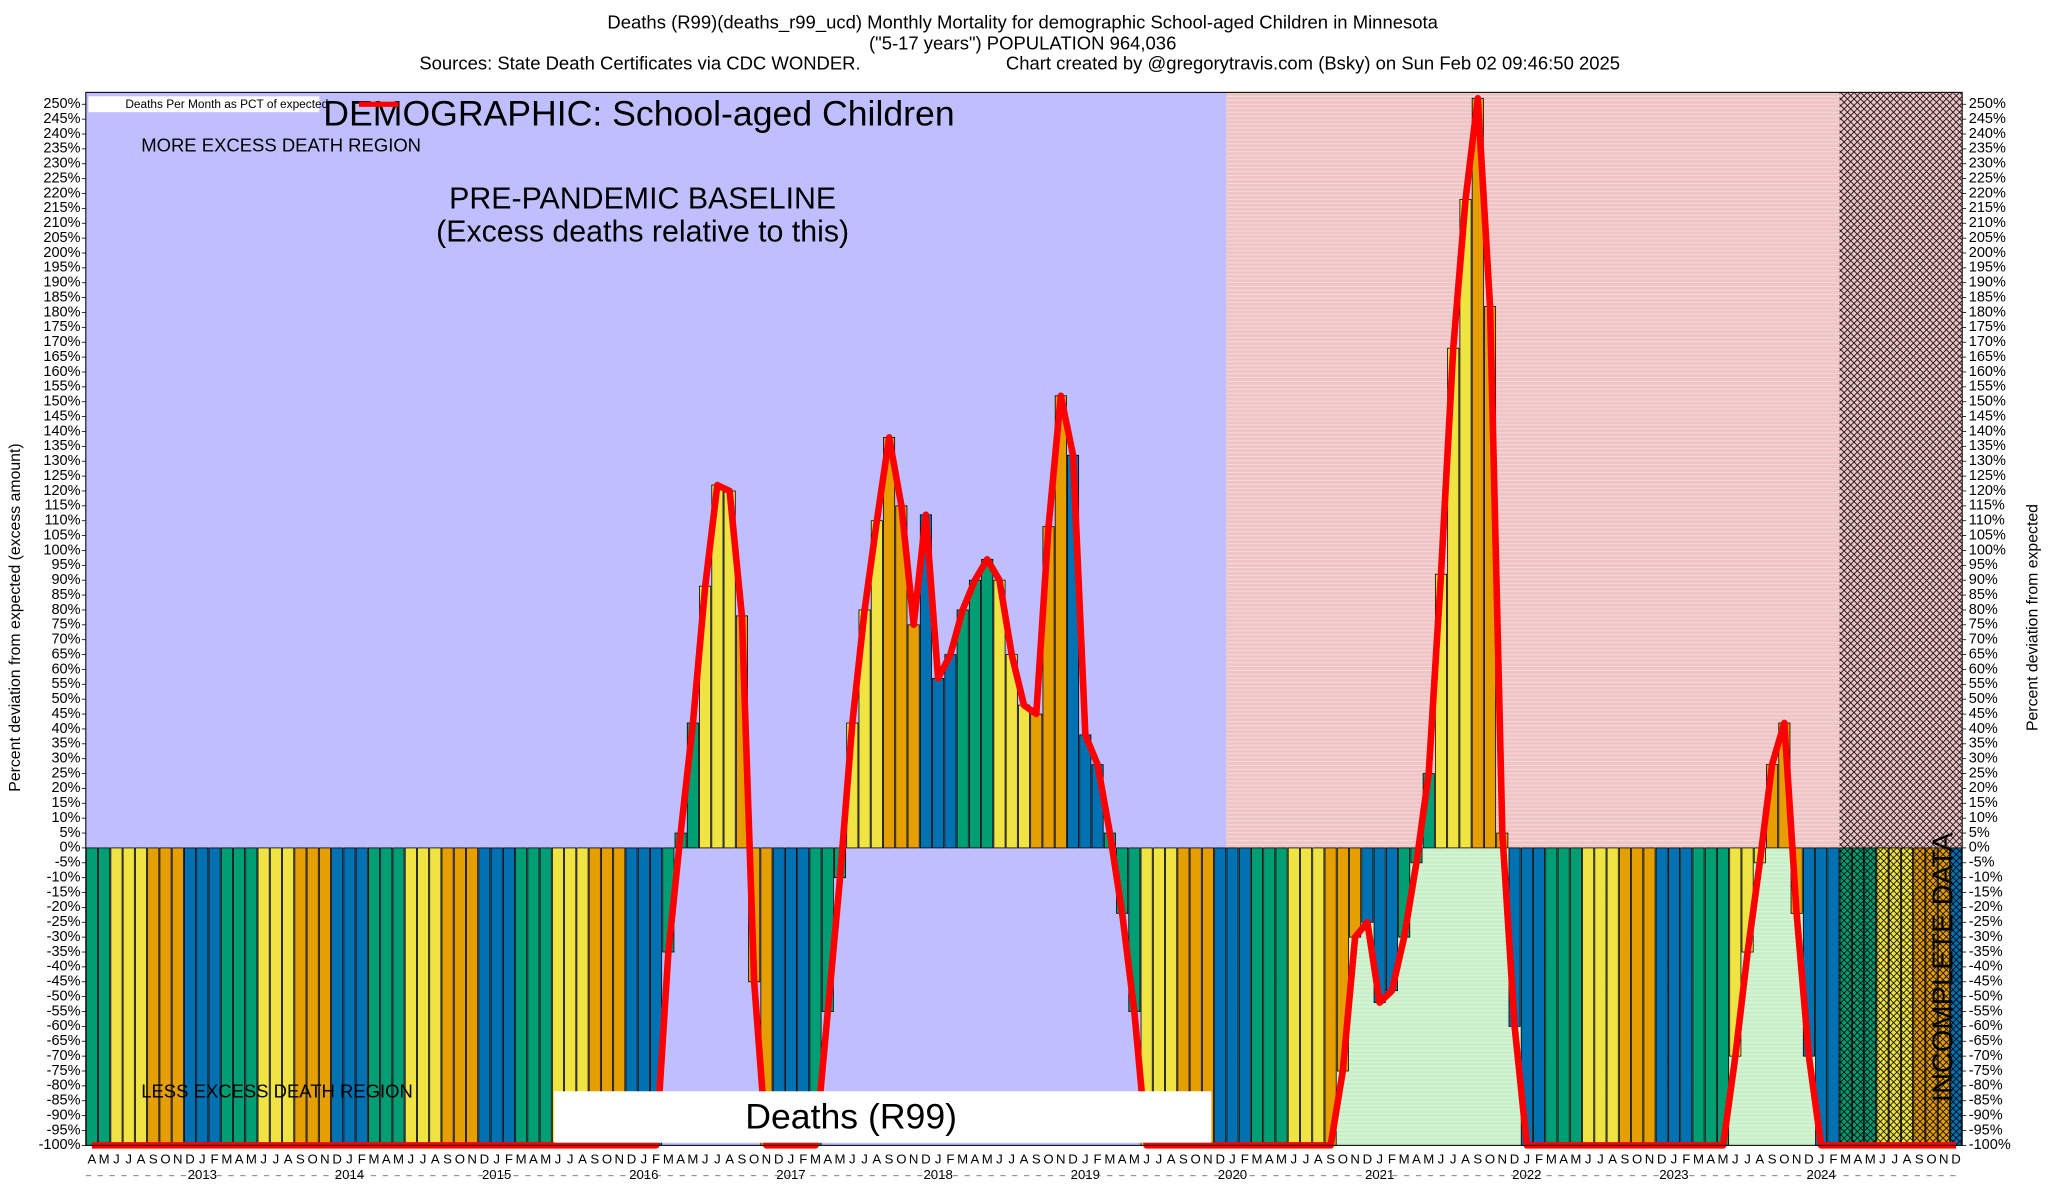 This screenshot has width=2048, height=1200. What do you see at coordinates (226, 104) in the screenshot?
I see `legend-label: Deaths Per Month as PCT of expected` at bounding box center [226, 104].